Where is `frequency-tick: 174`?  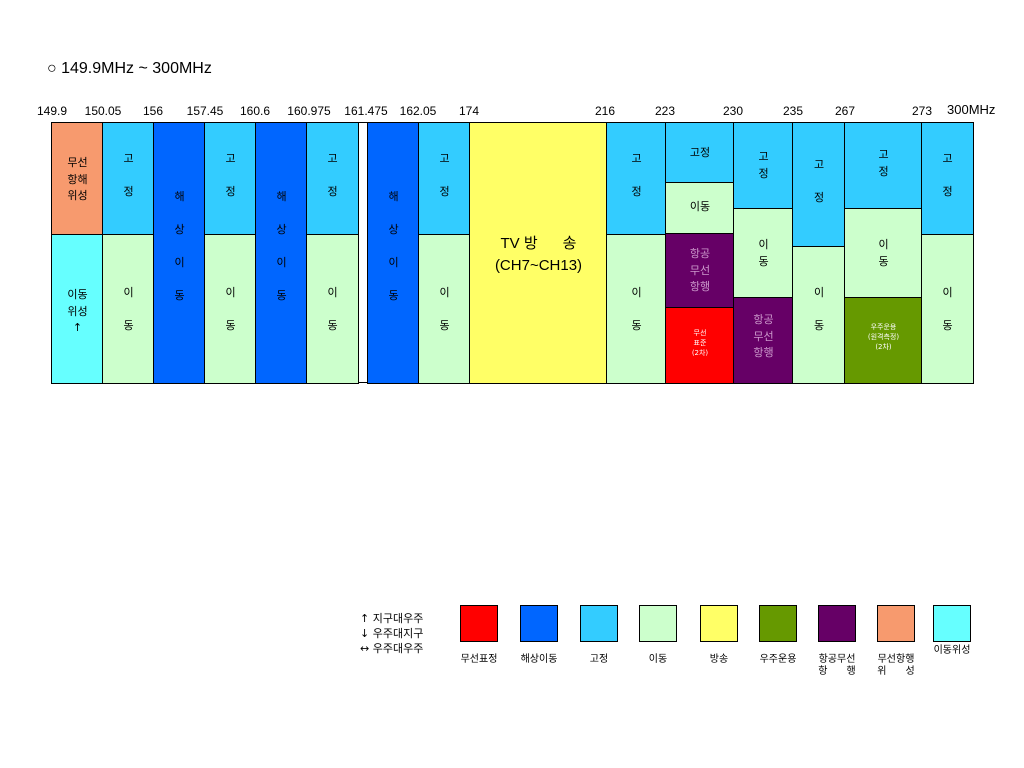
frequency-tick: 174 is located at coordinates (469, 111).